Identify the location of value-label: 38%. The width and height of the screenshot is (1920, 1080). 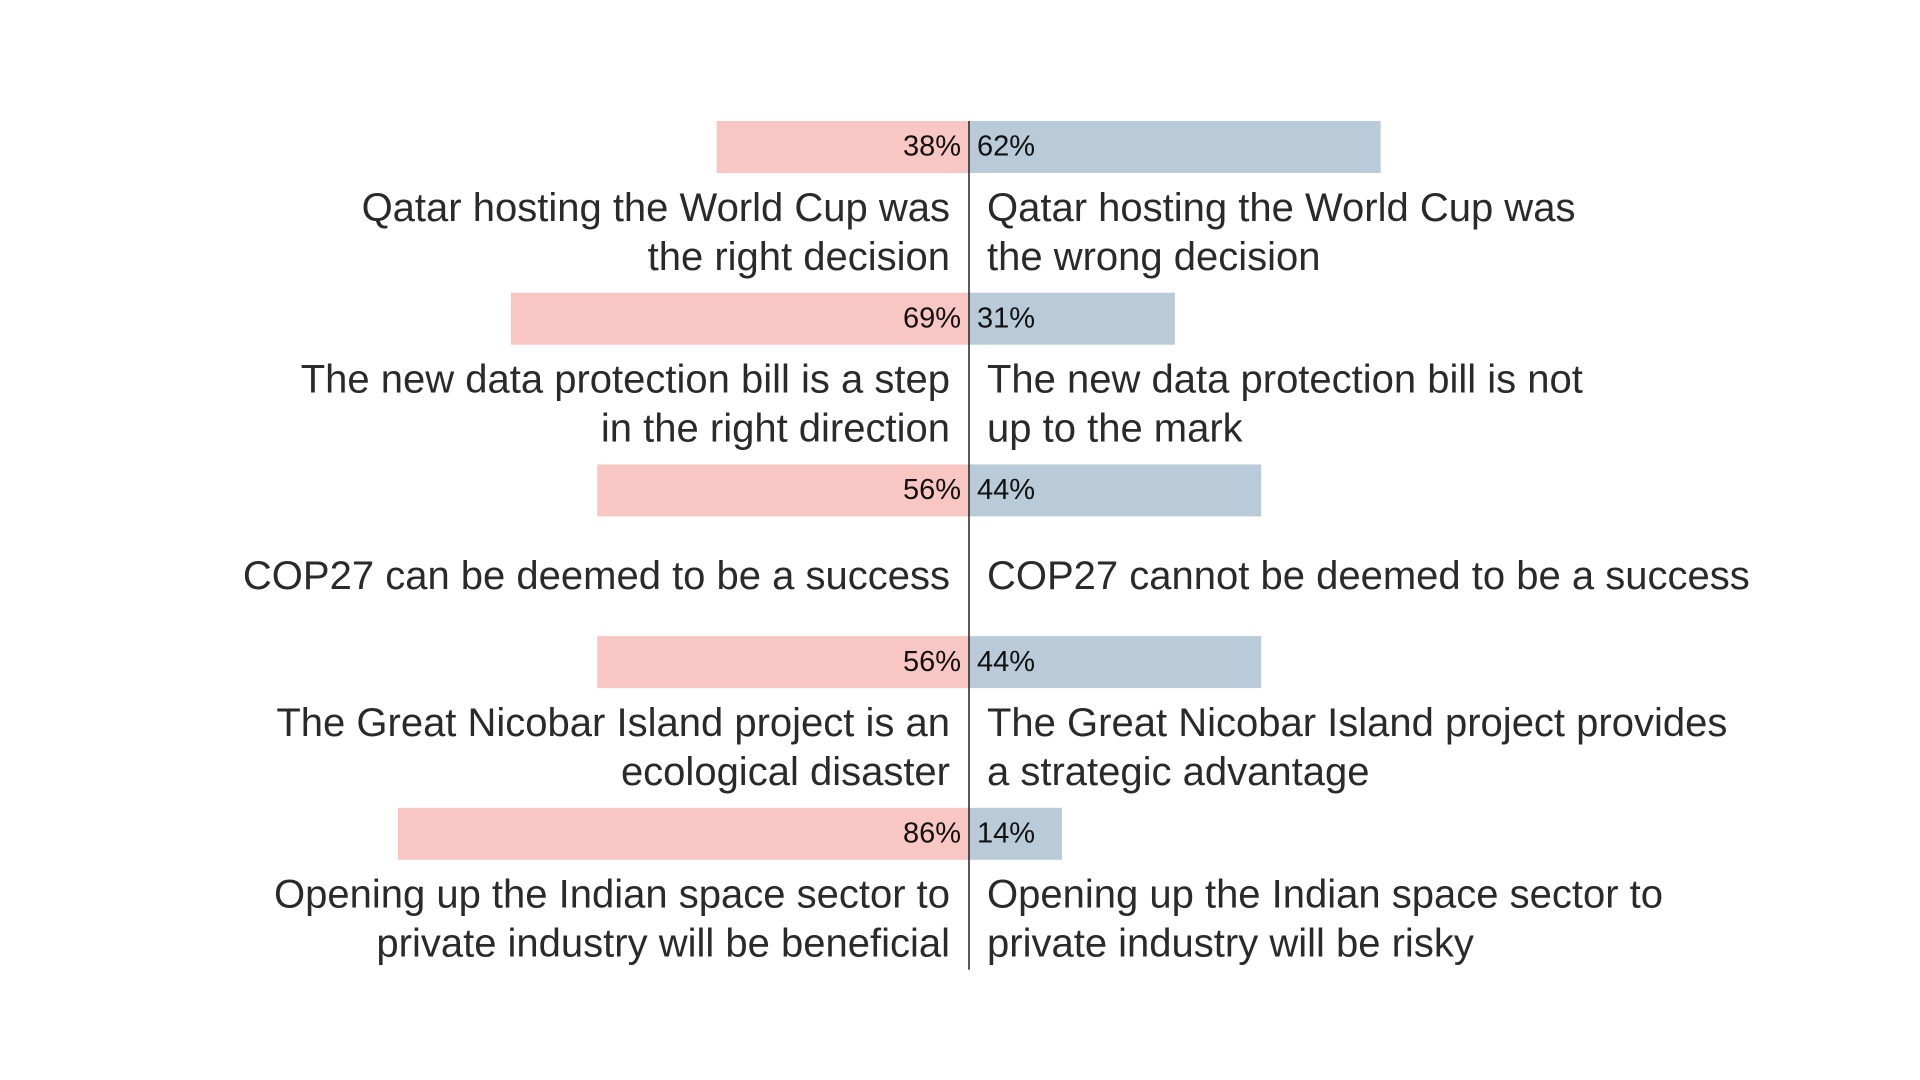
(932, 147).